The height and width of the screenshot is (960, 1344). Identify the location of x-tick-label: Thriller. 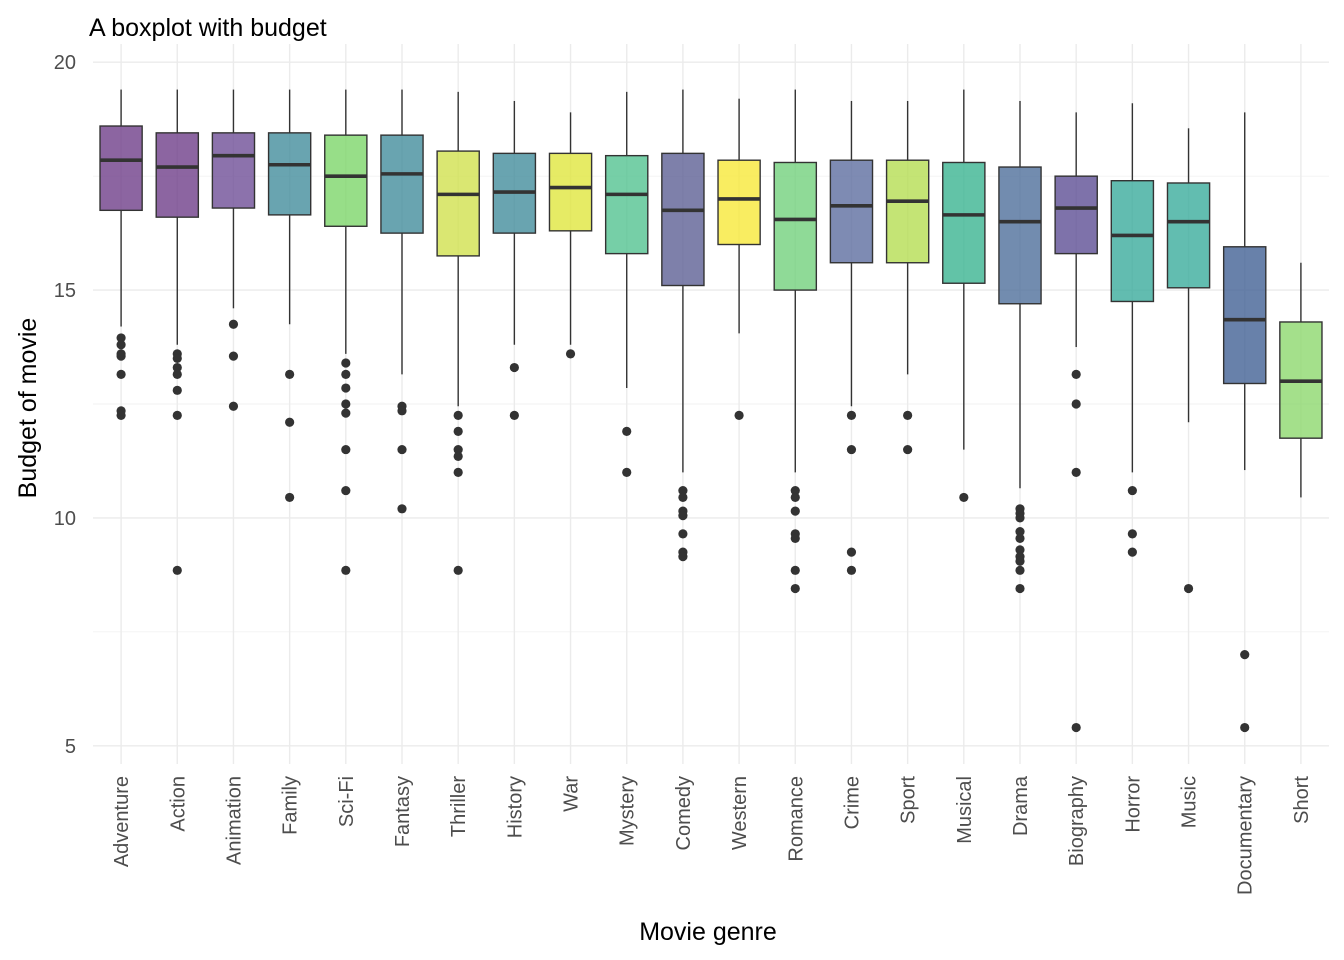
(459, 806).